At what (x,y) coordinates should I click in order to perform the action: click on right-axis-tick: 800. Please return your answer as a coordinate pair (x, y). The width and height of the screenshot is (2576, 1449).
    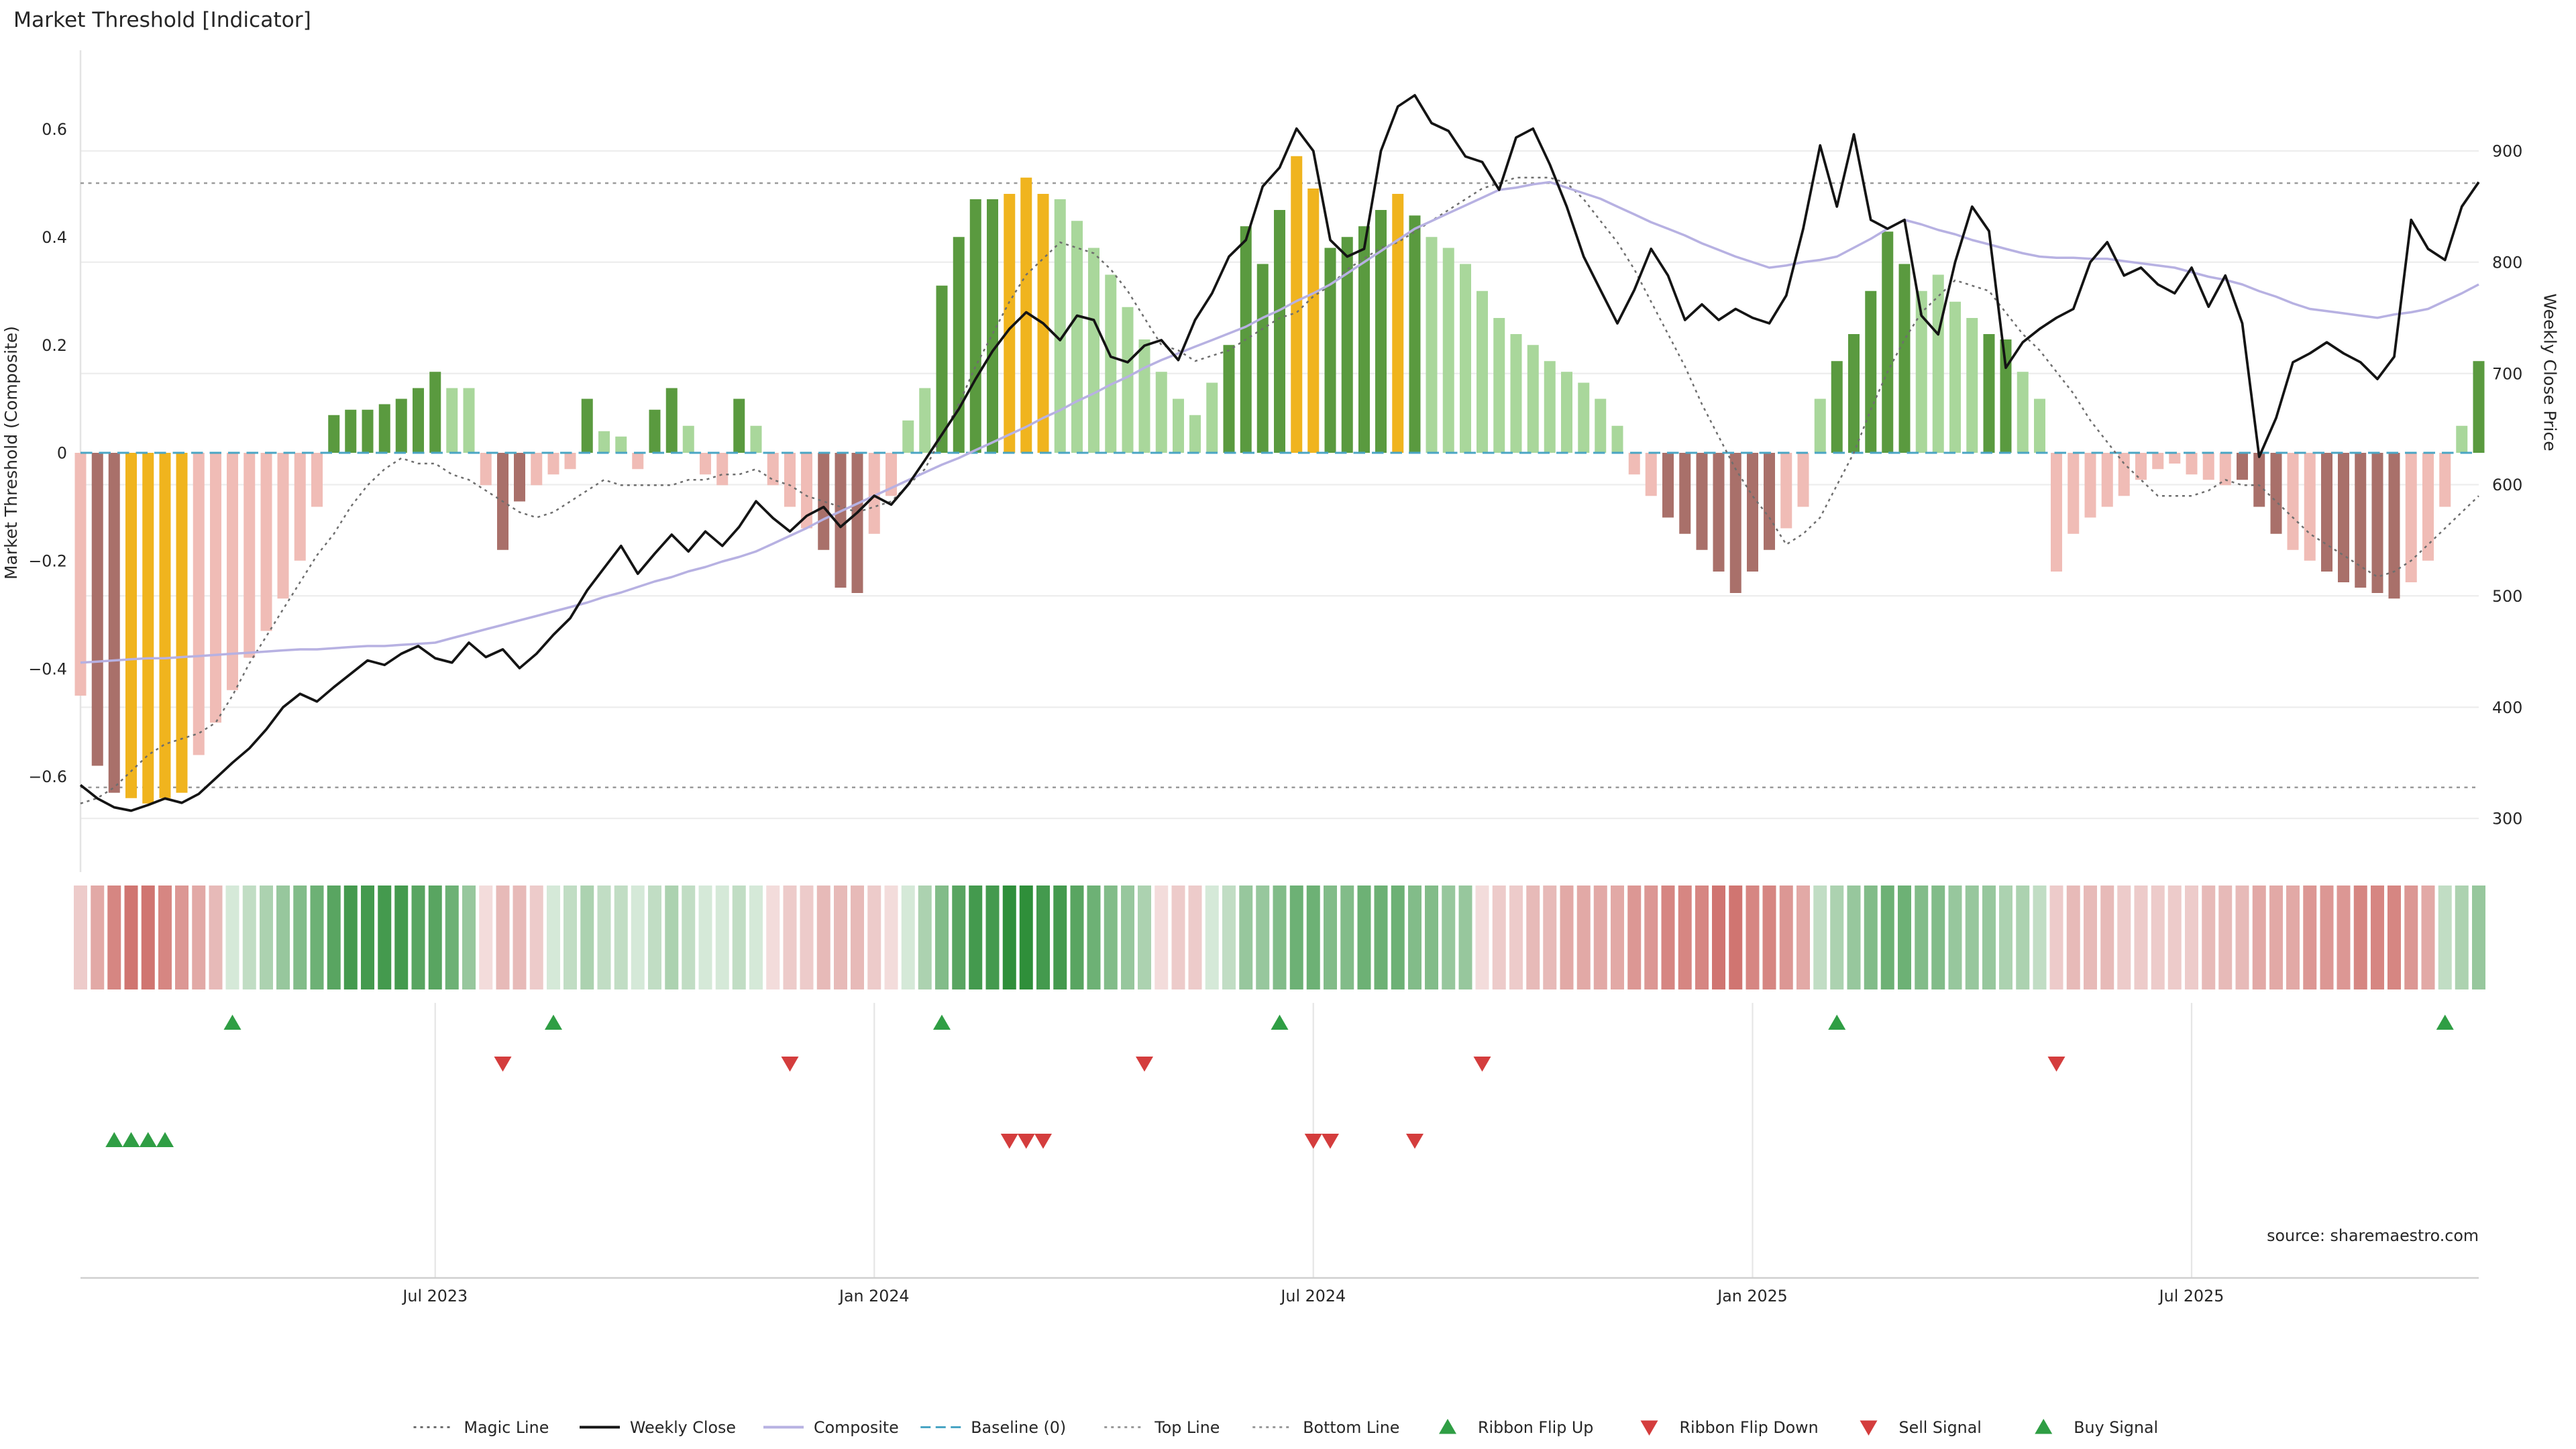
    Looking at the image, I should click on (2507, 262).